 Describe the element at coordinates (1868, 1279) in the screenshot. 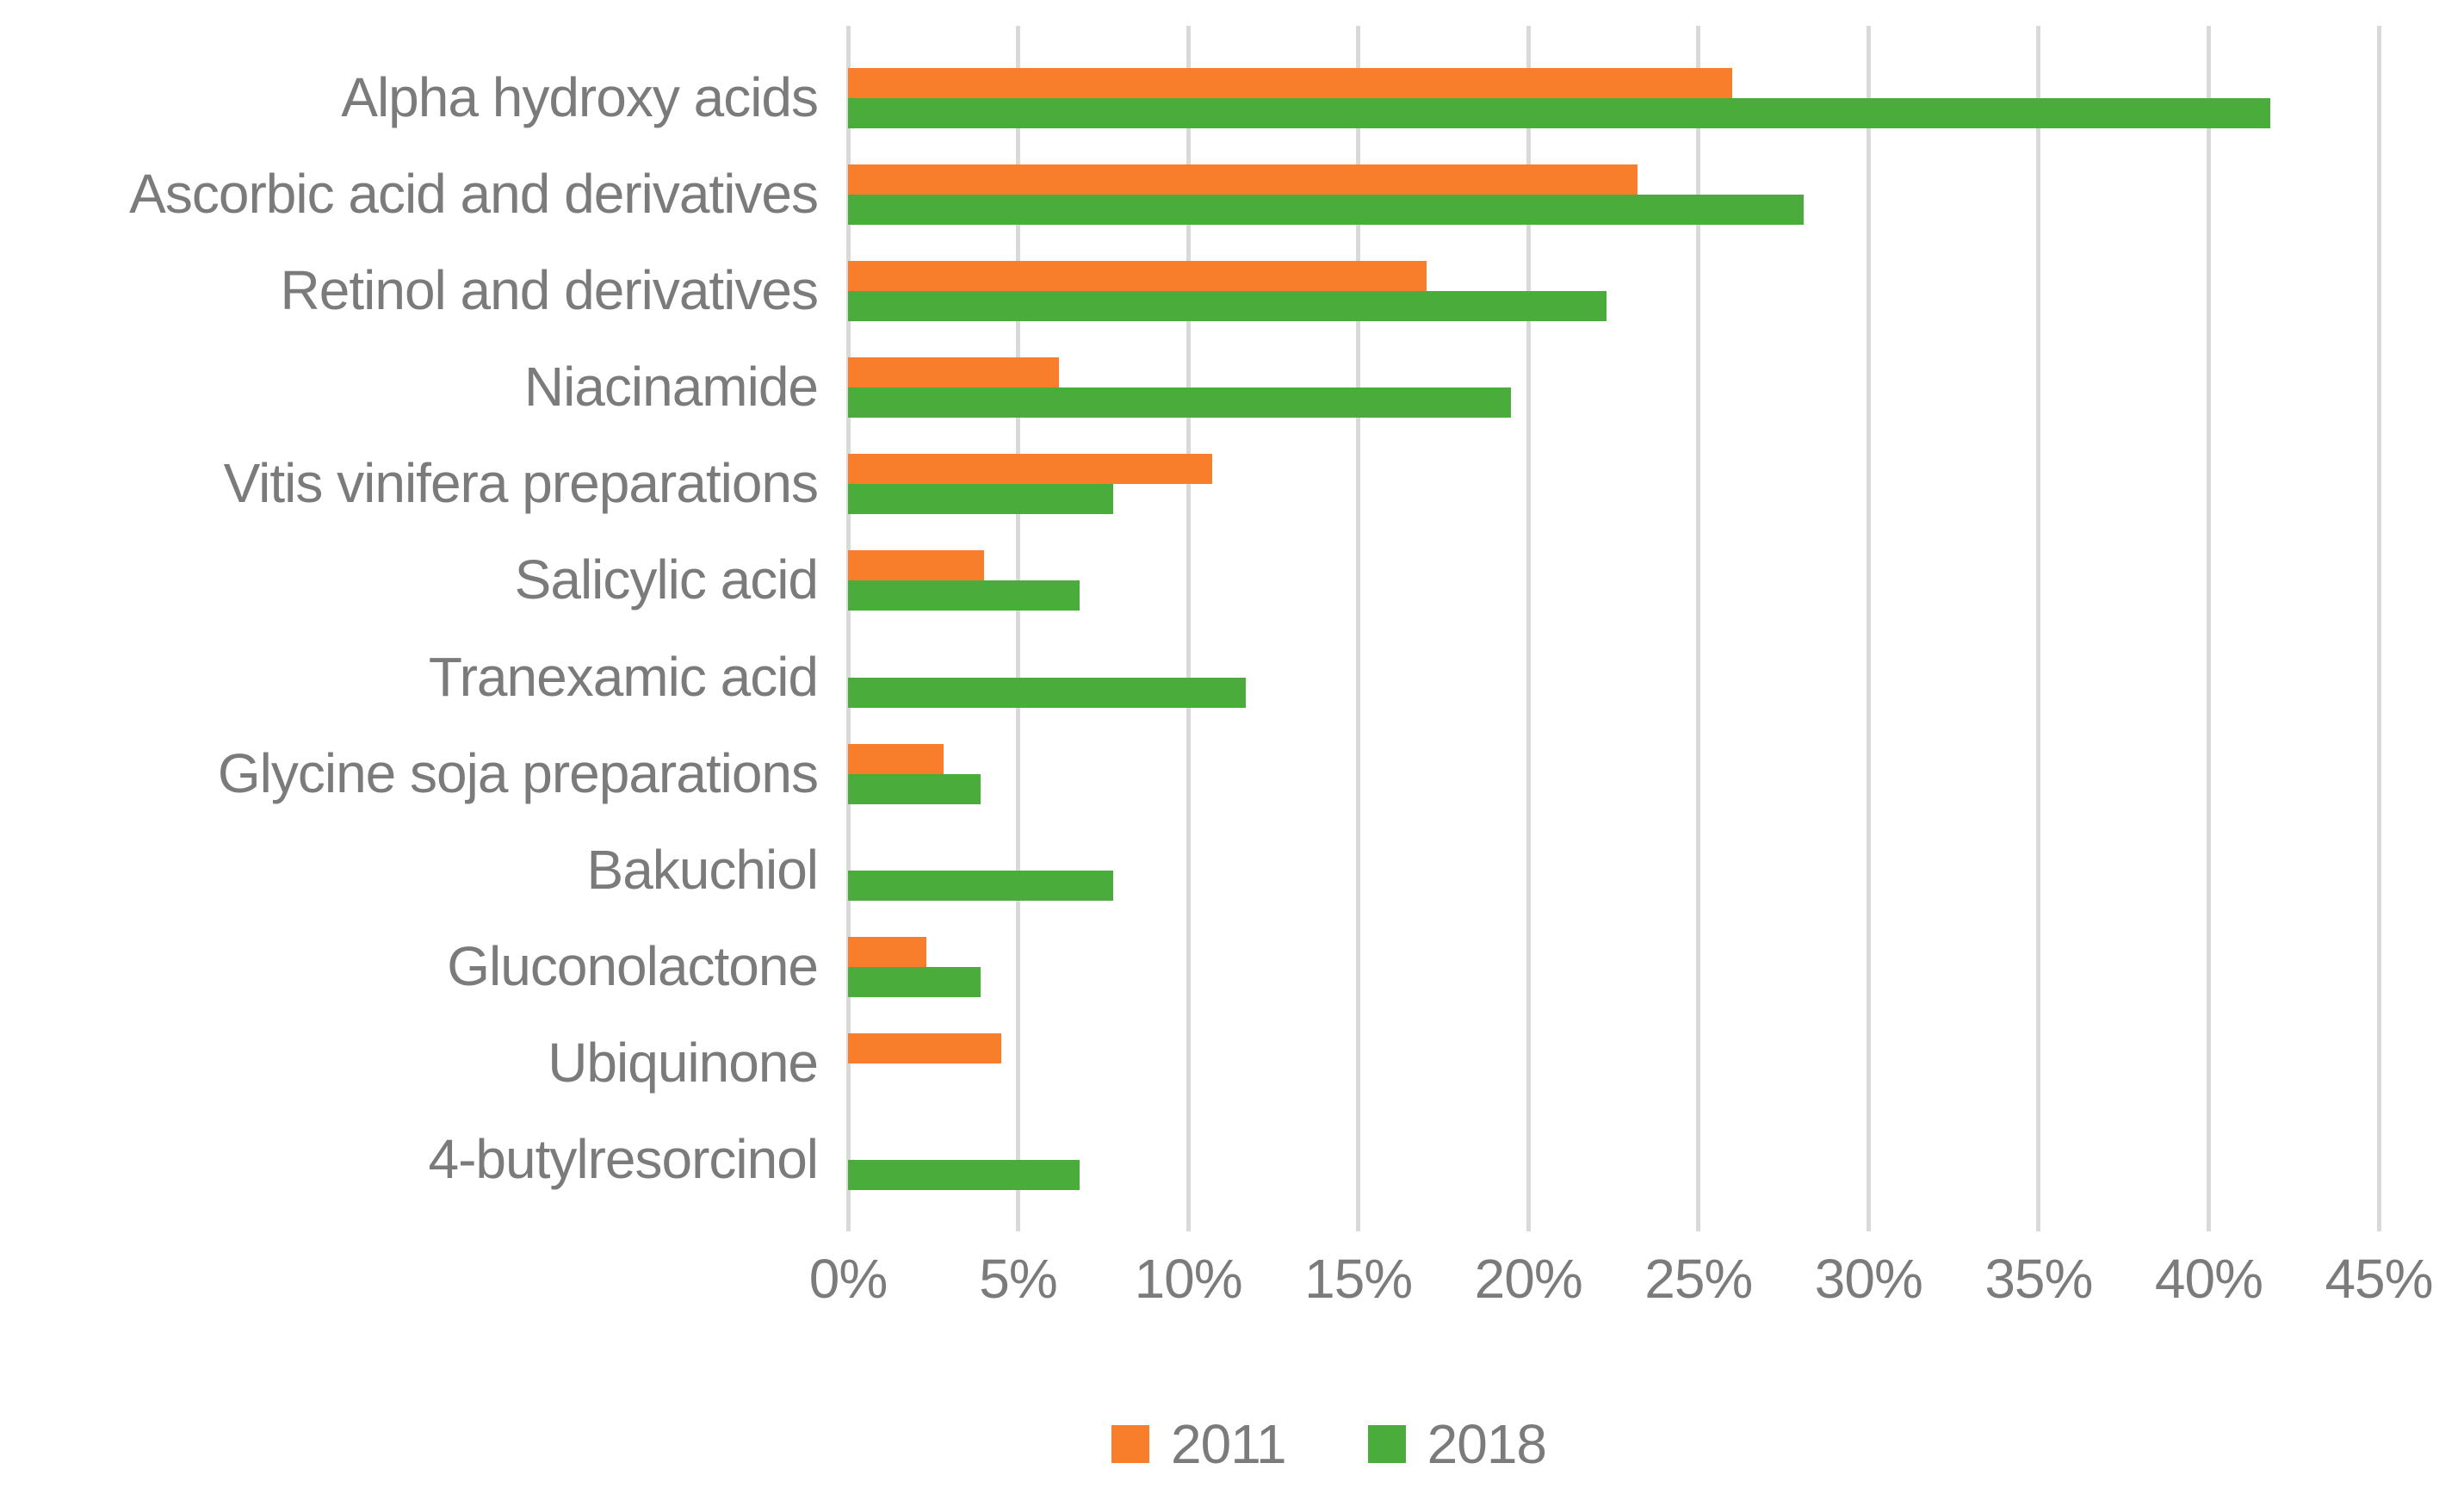

I see `x-axis-tick-label: 30%` at that location.